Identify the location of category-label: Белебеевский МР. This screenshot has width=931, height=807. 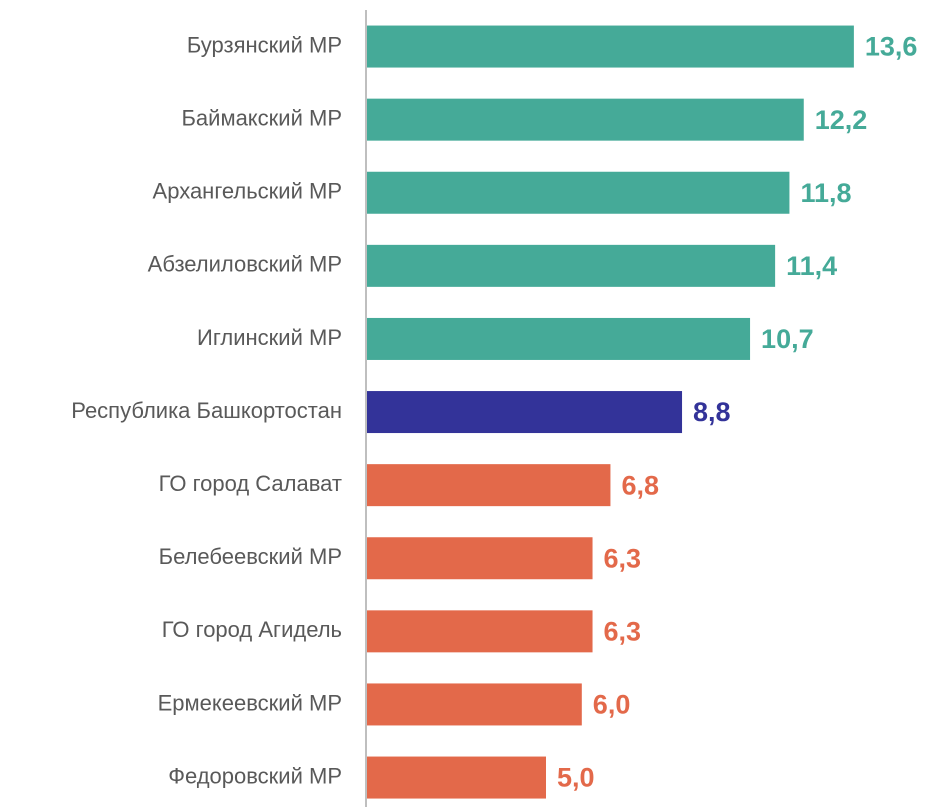
(250, 556).